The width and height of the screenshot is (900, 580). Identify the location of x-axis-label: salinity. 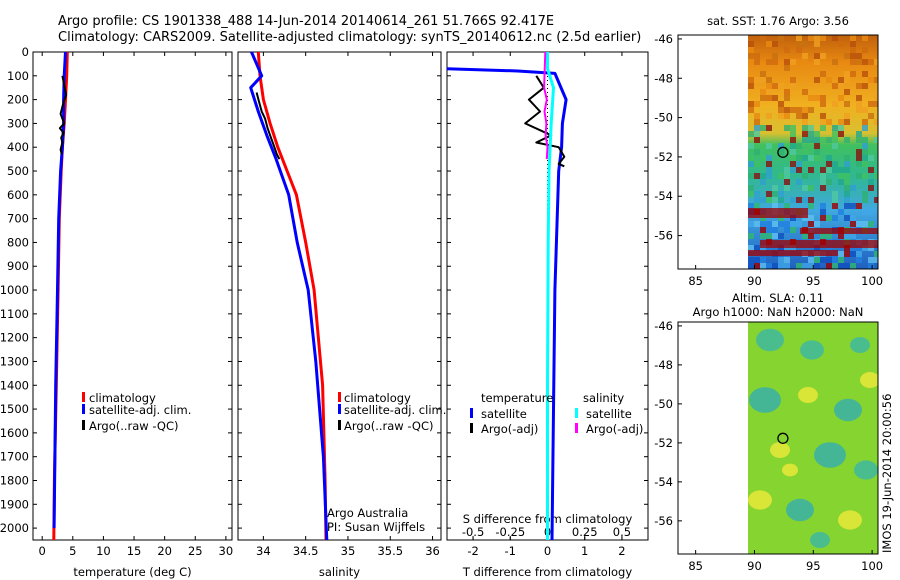
(339, 572).